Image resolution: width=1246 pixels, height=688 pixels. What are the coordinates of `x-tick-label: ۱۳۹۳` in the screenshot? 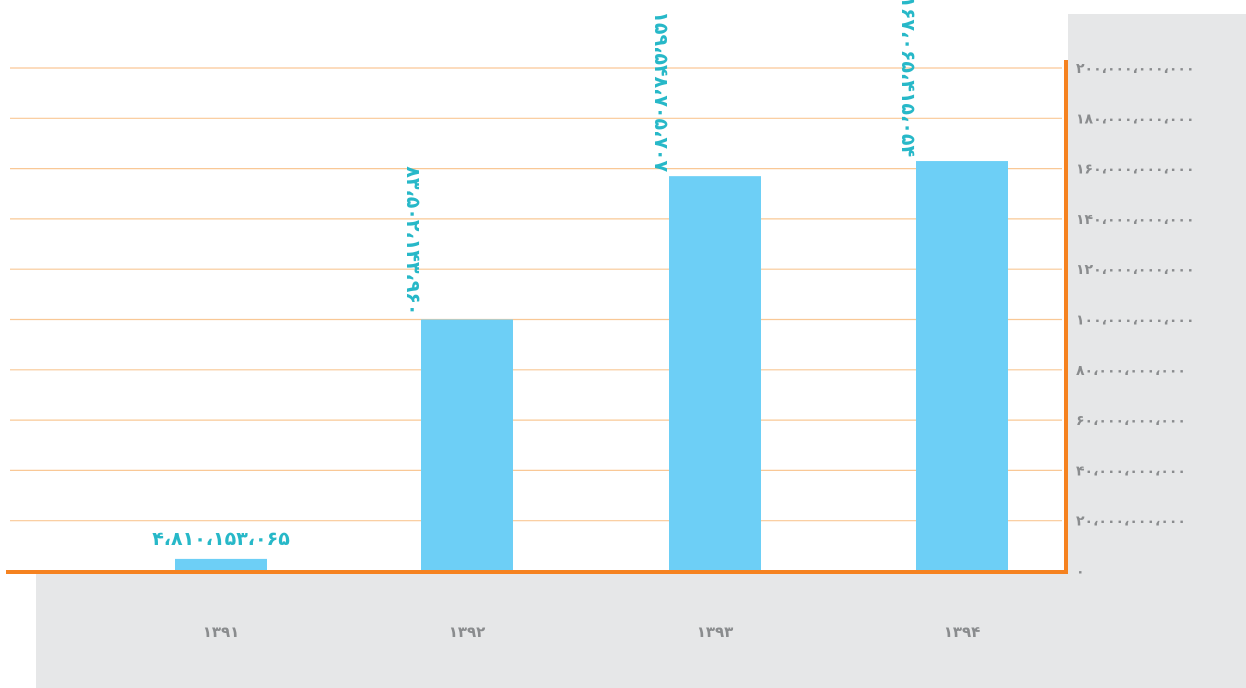 It's located at (715, 632).